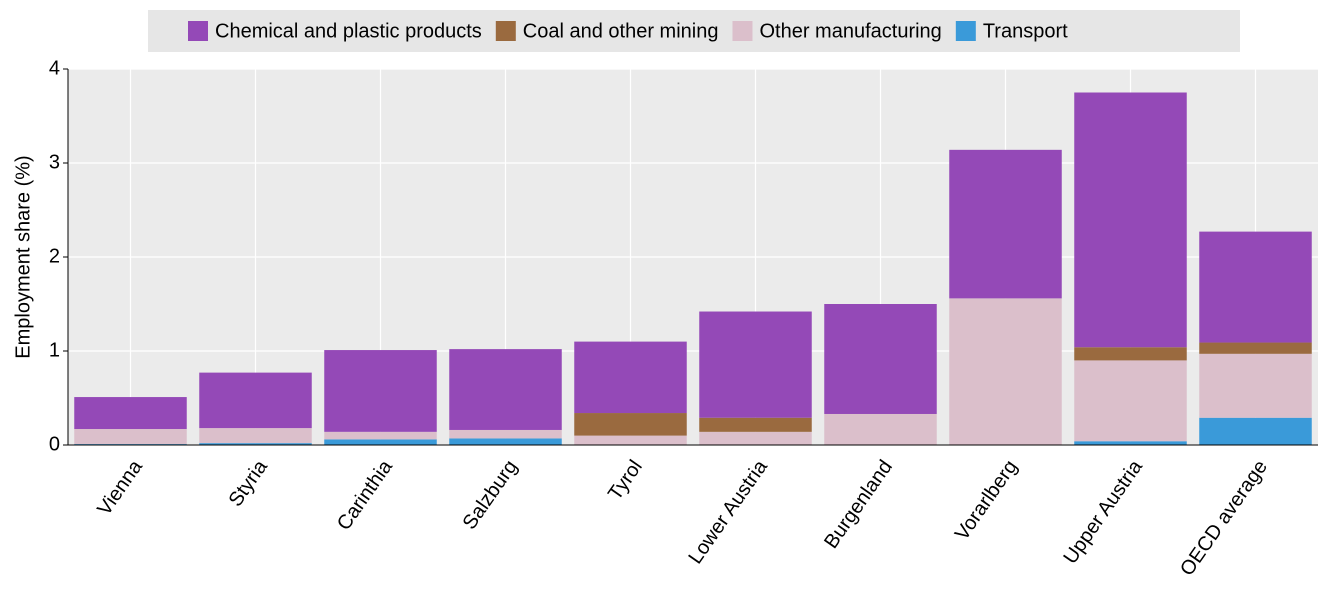 The image size is (1318, 591). I want to click on x-tick-label: Tyrol, so click(625, 480).